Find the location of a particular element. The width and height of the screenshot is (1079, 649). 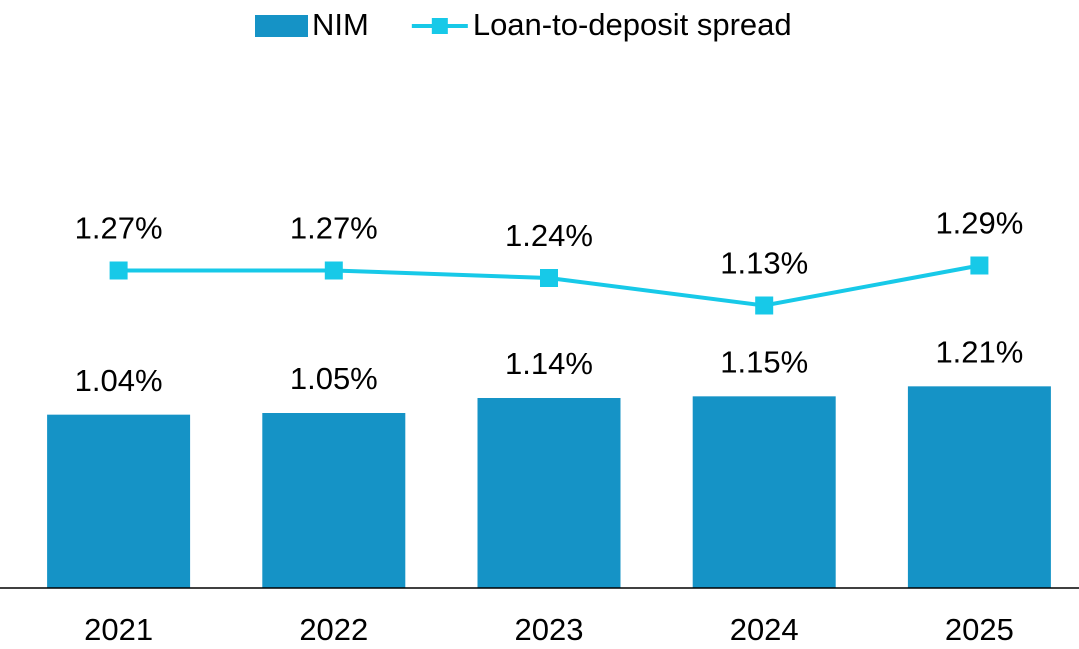

x-tick-label: 2021 is located at coordinates (118, 629).